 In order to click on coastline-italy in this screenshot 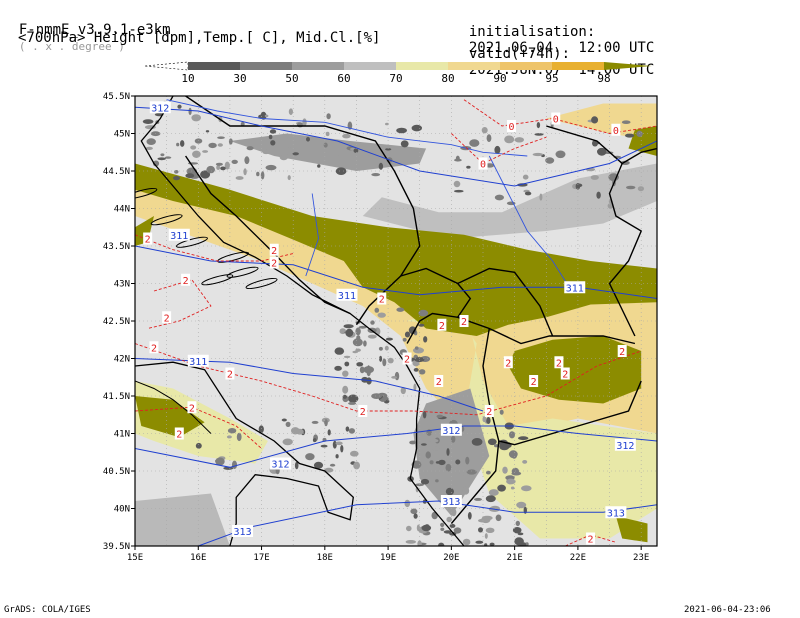, I will do `click(244, 453)`.